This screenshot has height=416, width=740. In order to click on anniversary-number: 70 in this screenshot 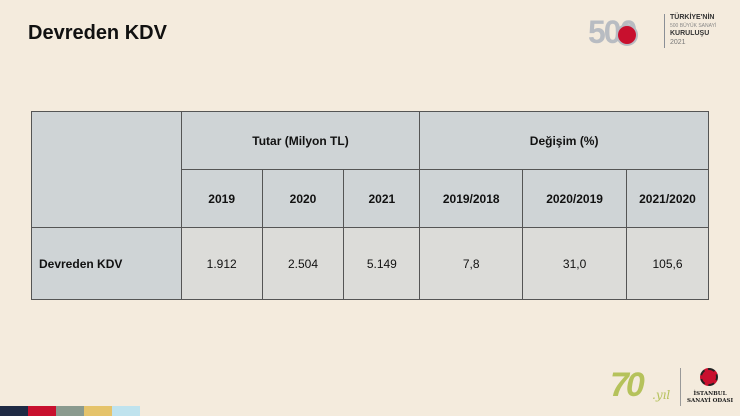, I will do `click(627, 385)`.